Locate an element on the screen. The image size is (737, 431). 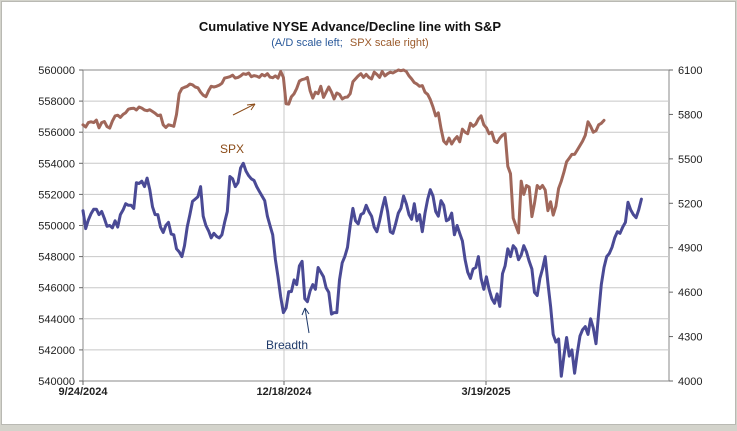
left-tick-label: 558000 is located at coordinates (56, 102).